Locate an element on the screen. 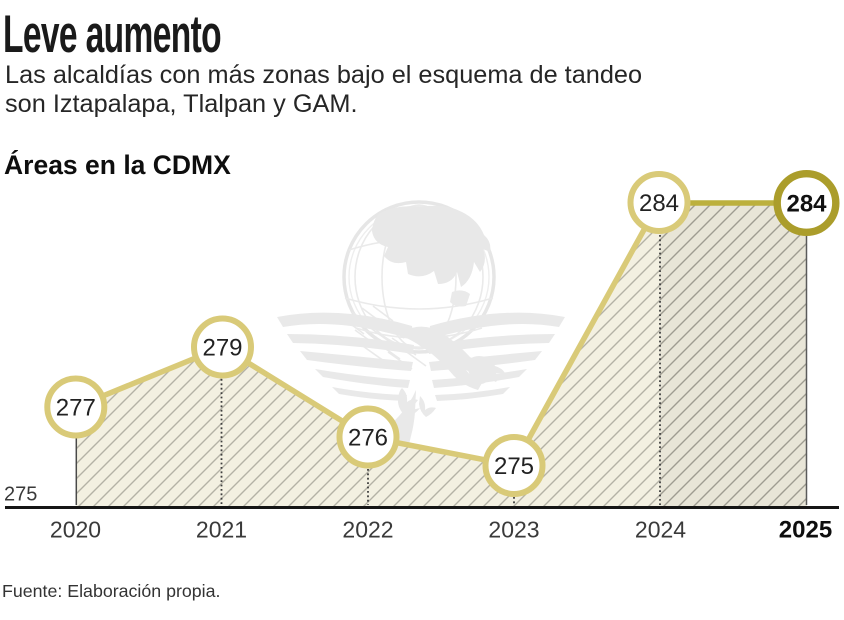  svg-text: 2022 is located at coordinates (367, 530).